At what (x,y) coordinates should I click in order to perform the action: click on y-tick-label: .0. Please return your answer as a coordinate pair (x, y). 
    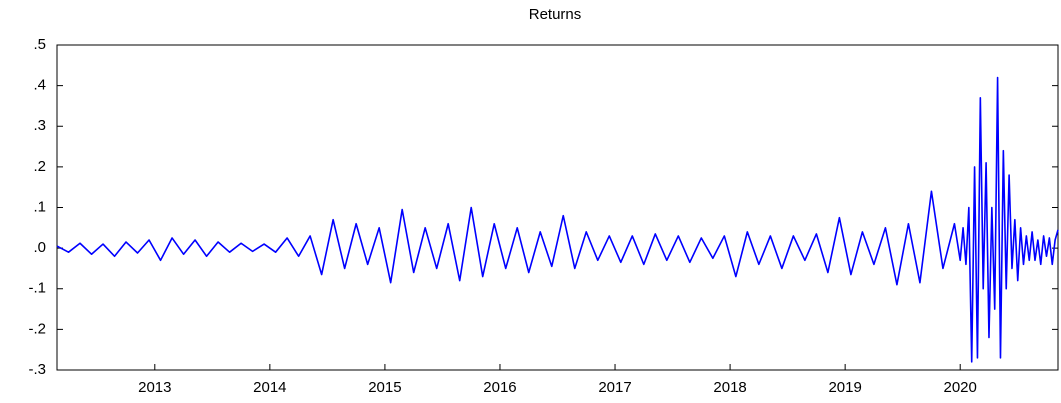
    Looking at the image, I should click on (39, 247).